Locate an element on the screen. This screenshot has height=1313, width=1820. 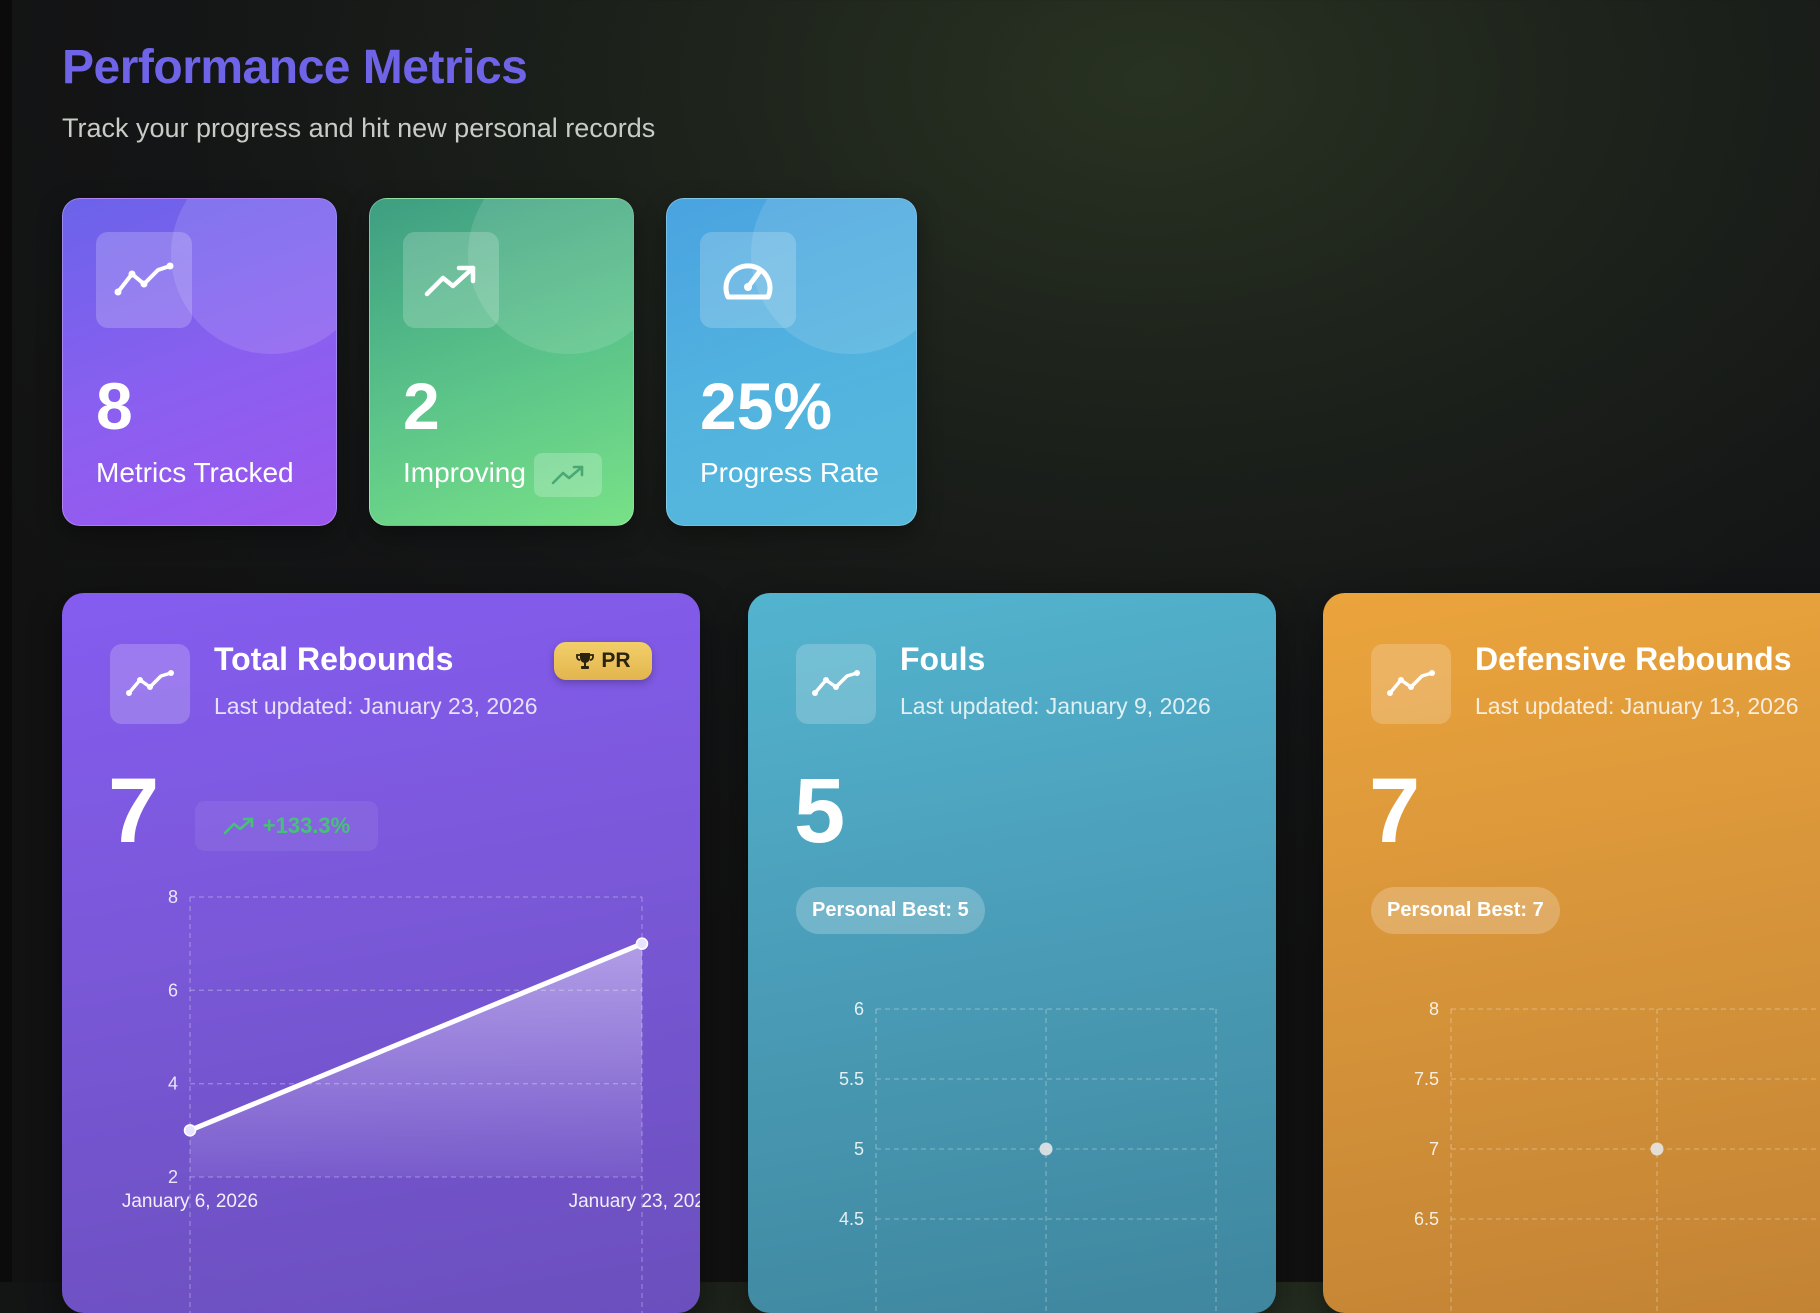
stat-label: Improving is located at coordinates (464, 472).